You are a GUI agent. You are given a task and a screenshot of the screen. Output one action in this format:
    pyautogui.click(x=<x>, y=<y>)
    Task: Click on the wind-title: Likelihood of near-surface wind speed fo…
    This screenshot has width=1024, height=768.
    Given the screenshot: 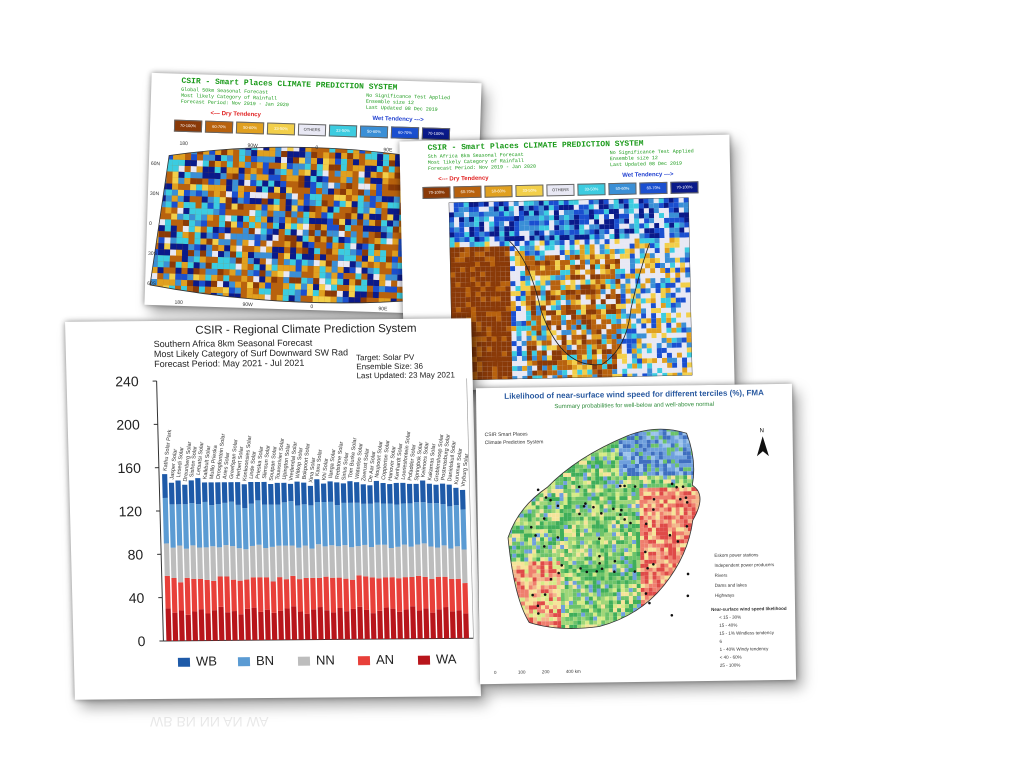 What is the action you would take?
    pyautogui.click(x=634, y=394)
    